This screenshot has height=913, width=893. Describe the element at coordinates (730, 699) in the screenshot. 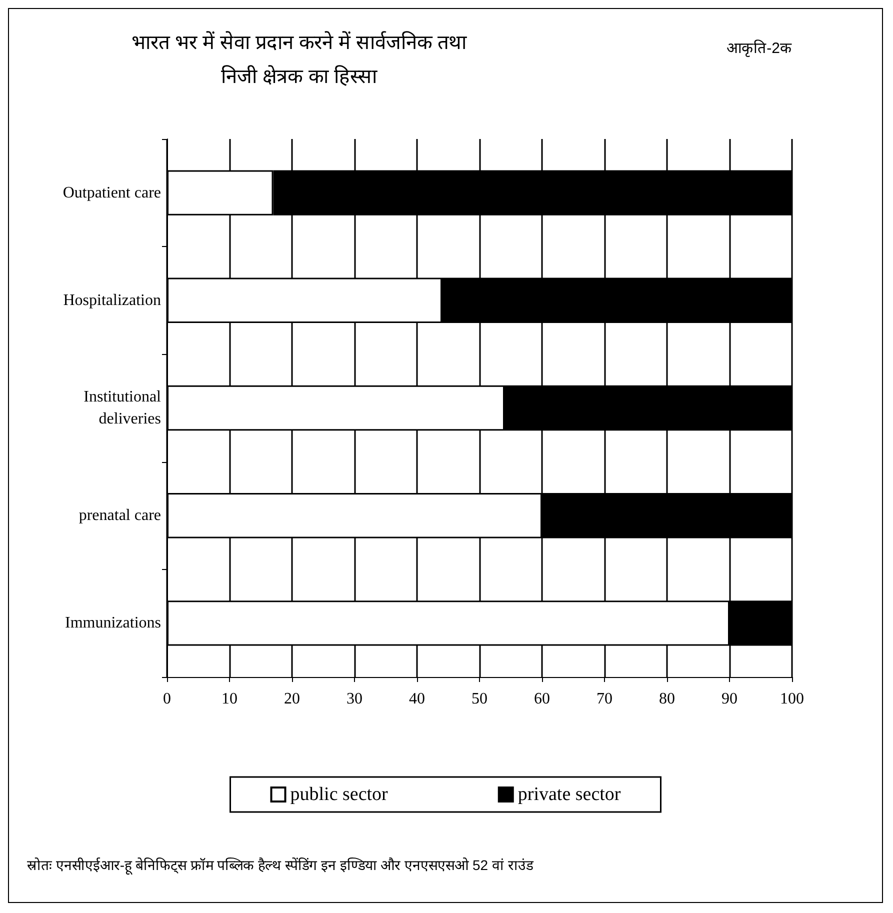

I see `x-tick-label: 90` at that location.